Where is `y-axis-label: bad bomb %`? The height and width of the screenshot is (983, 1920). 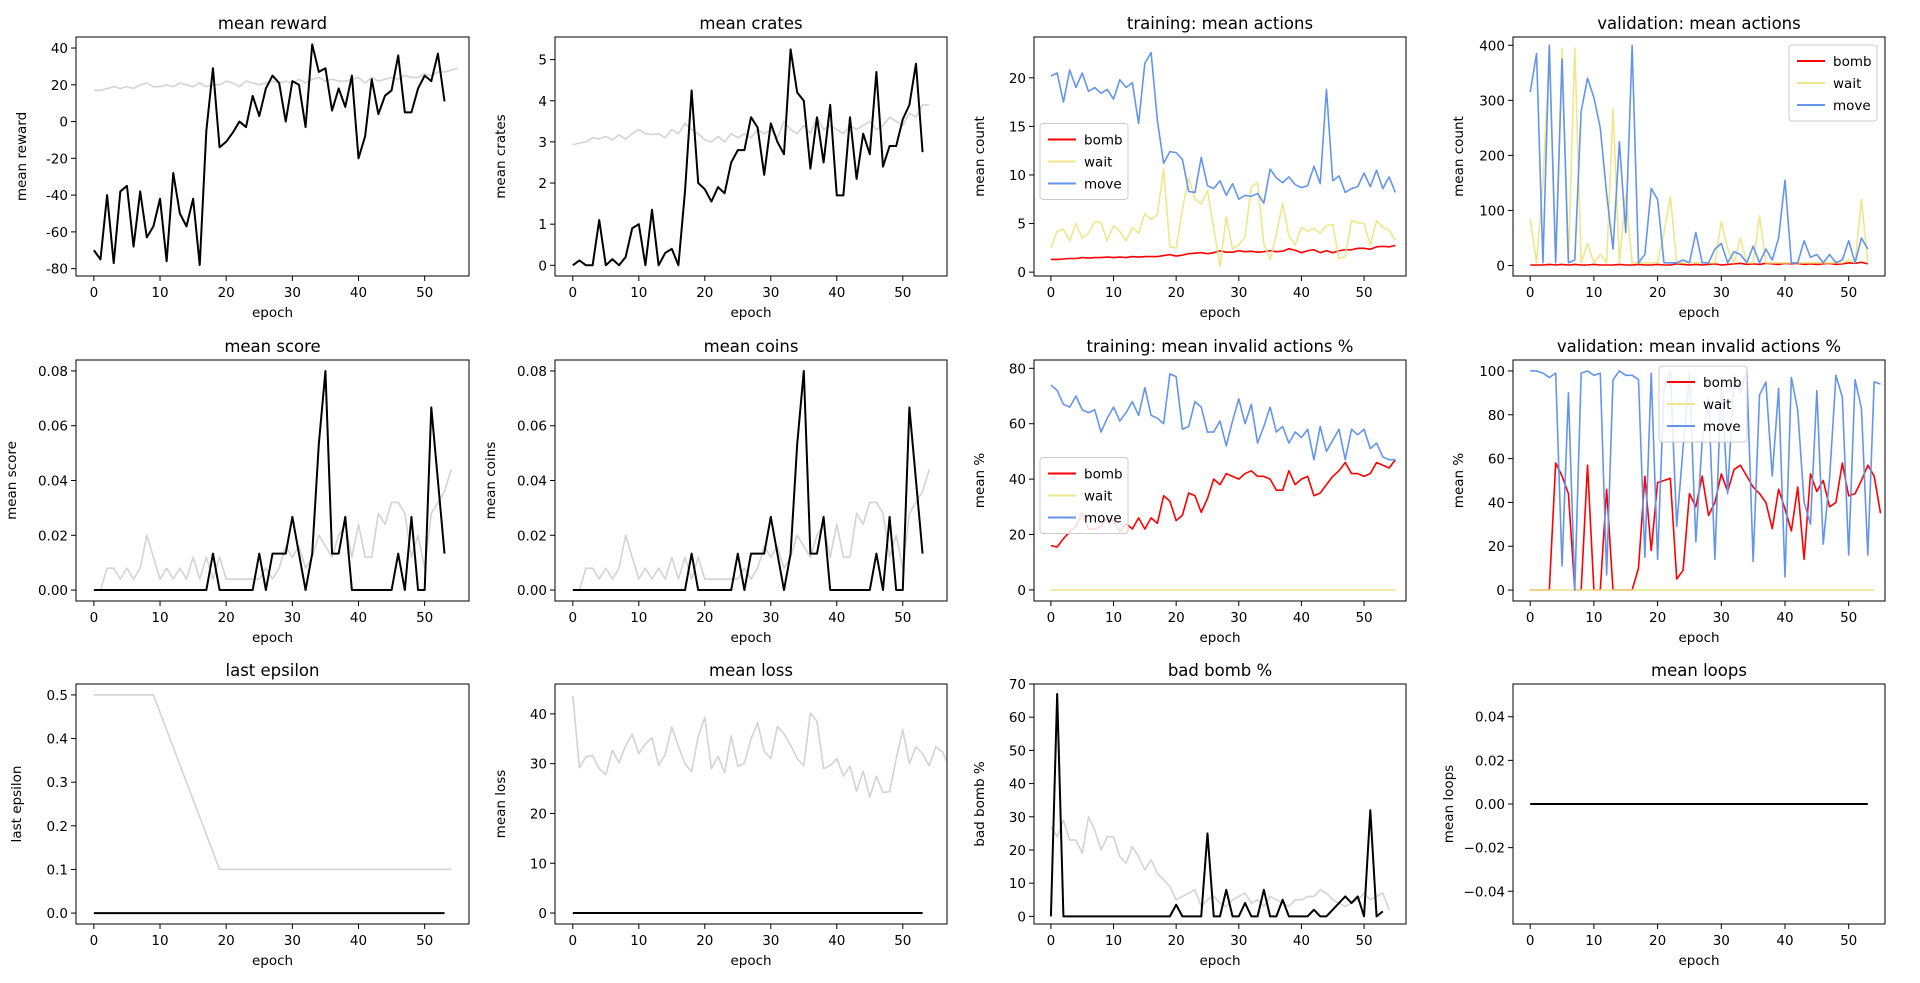 y-axis-label: bad bomb % is located at coordinates (980, 804).